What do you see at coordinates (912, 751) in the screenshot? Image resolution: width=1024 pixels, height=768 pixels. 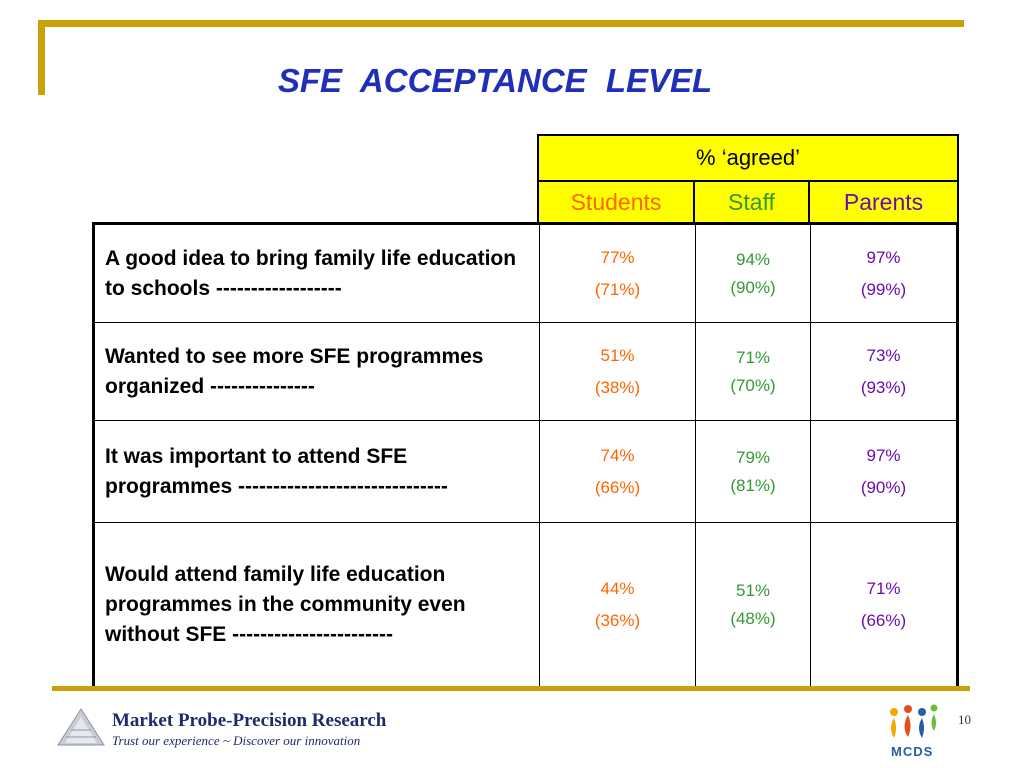 I see `mcds-logo-text: MCDS` at bounding box center [912, 751].